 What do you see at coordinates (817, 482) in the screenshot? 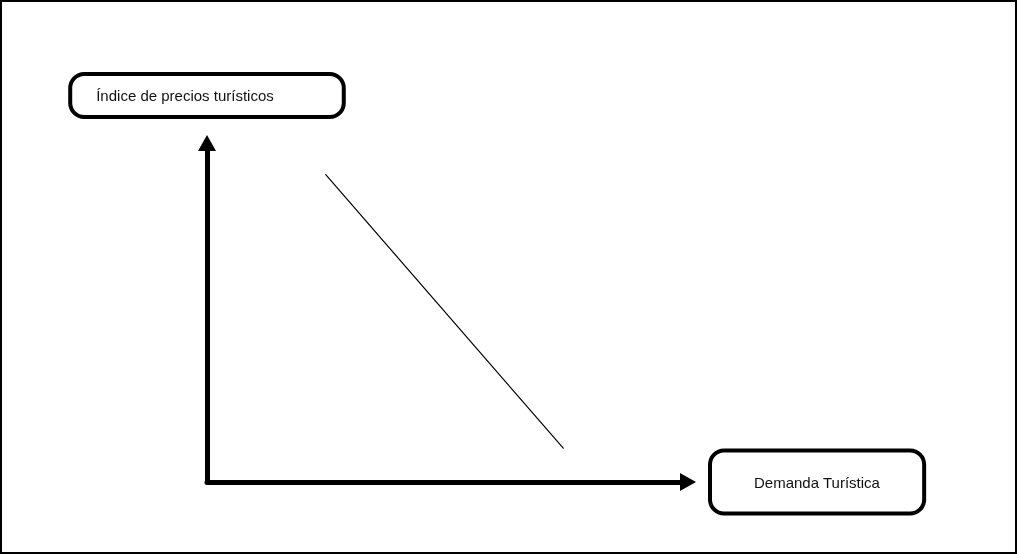
I see `x-axis-title: Demanda Turística` at bounding box center [817, 482].